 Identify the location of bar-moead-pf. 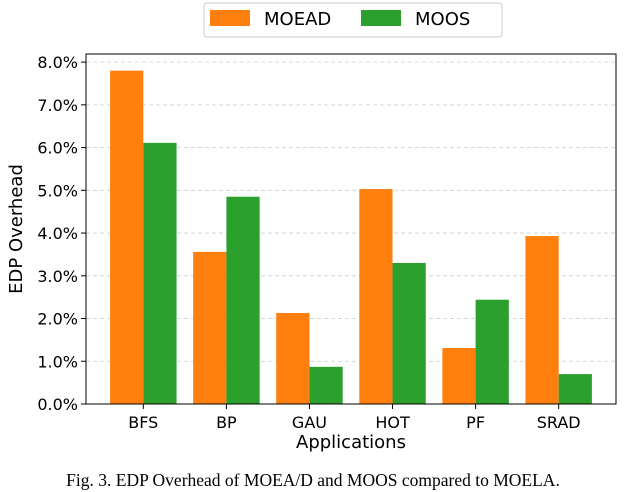
(459, 376).